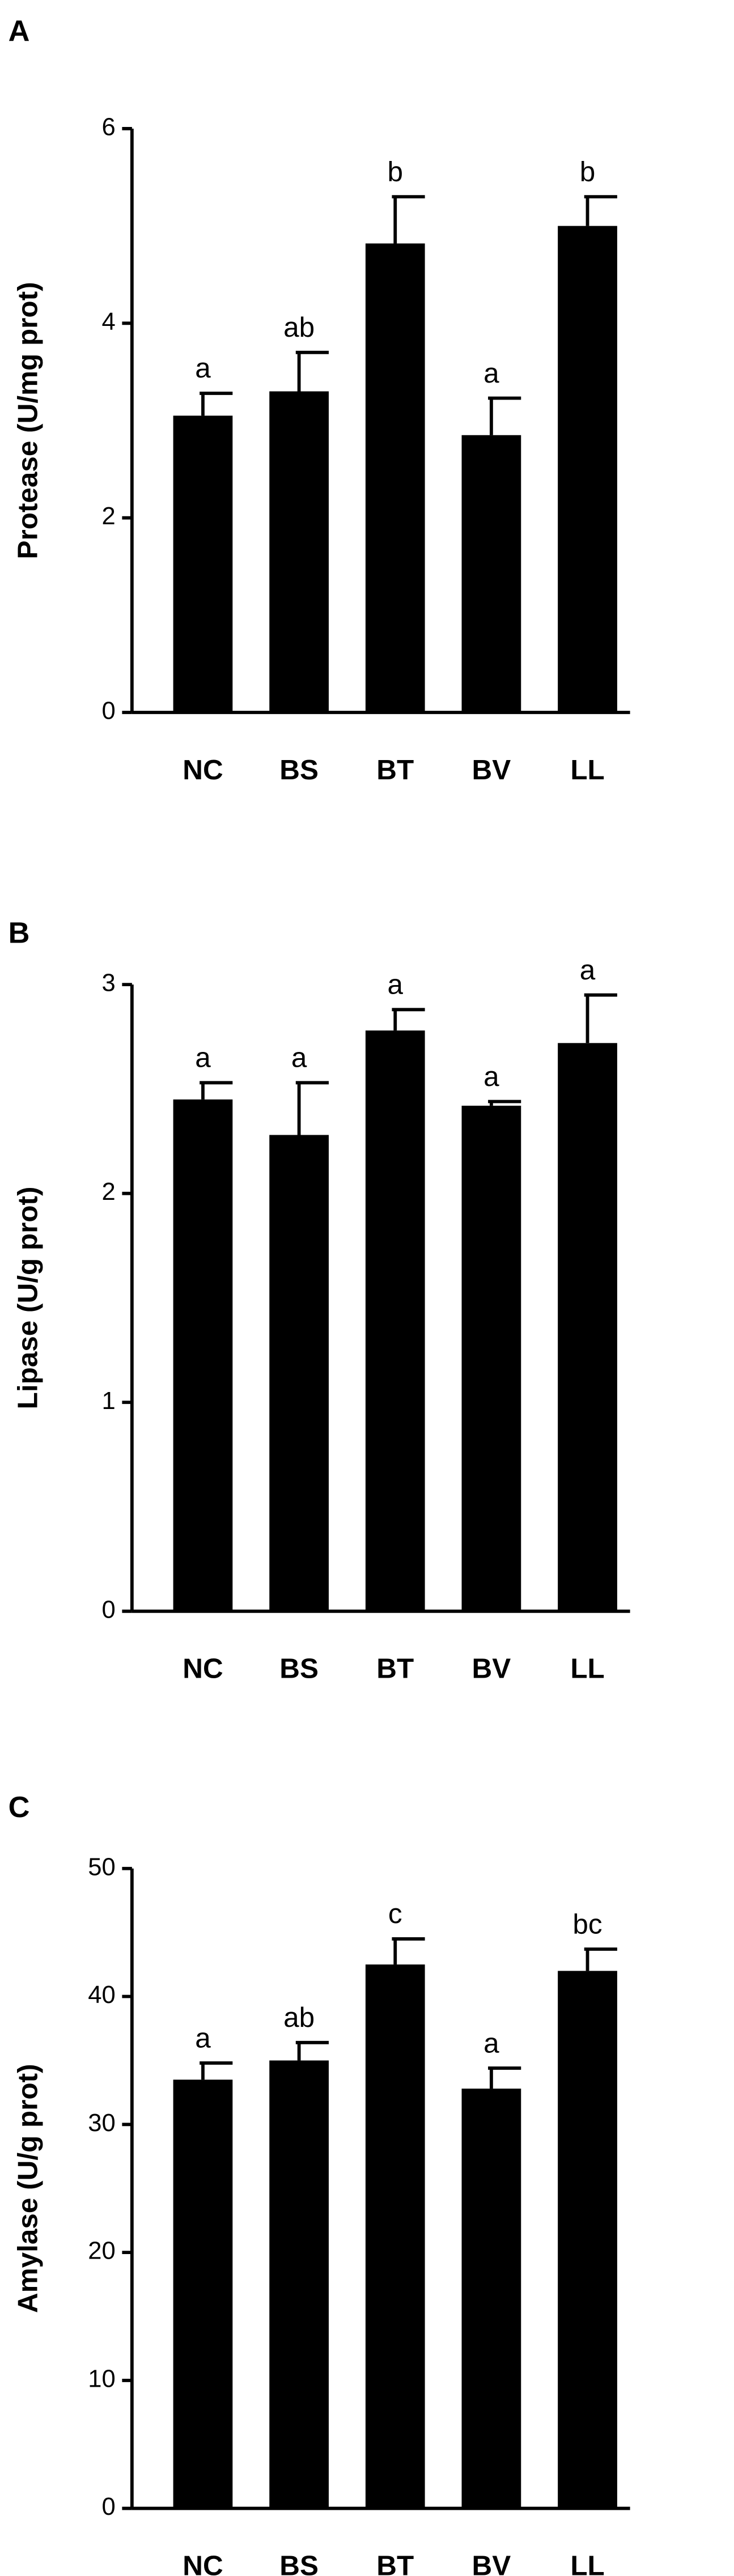 The width and height of the screenshot is (734, 2576). What do you see at coordinates (109, 1401) in the screenshot?
I see `y-tick-label: 1` at bounding box center [109, 1401].